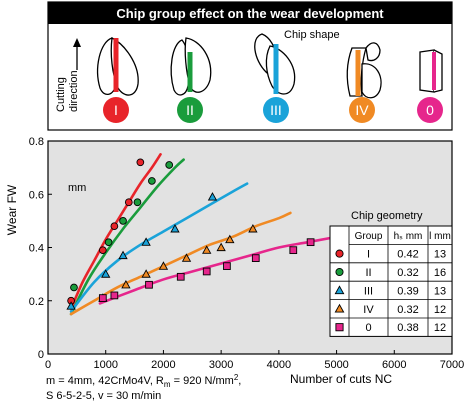 The width and height of the screenshot is (474, 403). Describe the element at coordinates (191, 66) in the screenshot. I see `chip-shape-II` at that location.